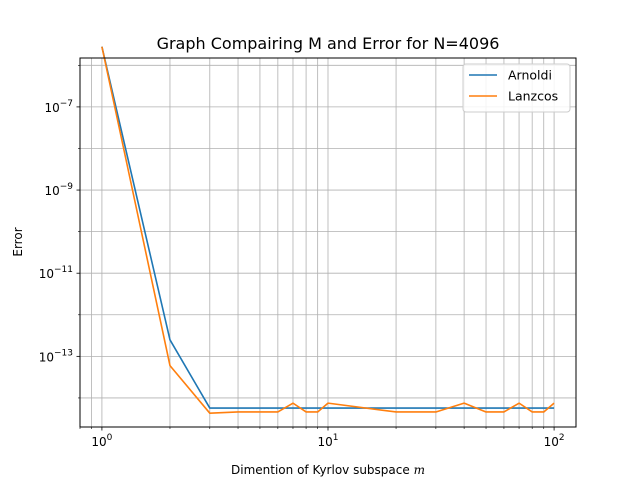 Image resolution: width=640 pixels, height=480 pixels. I want to click on legend-label-lanzcos: Lanzcos, so click(533, 96).